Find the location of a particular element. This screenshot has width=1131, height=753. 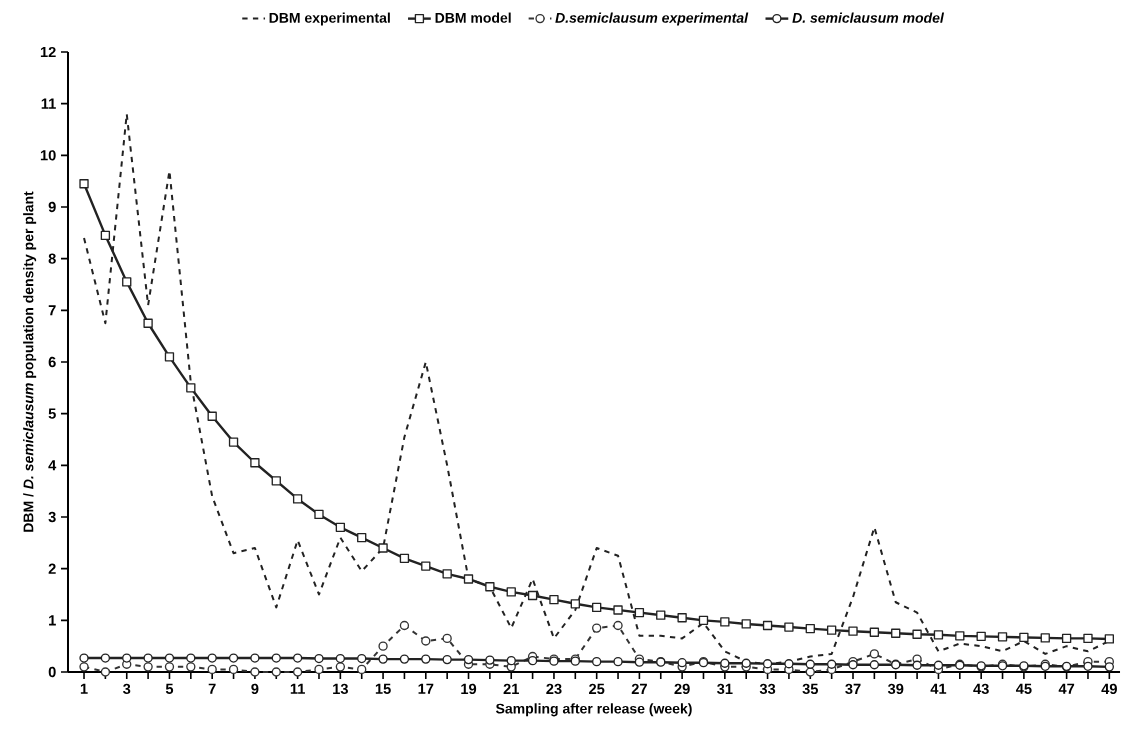

x-tick-label: 49 is located at coordinates (1109, 689).